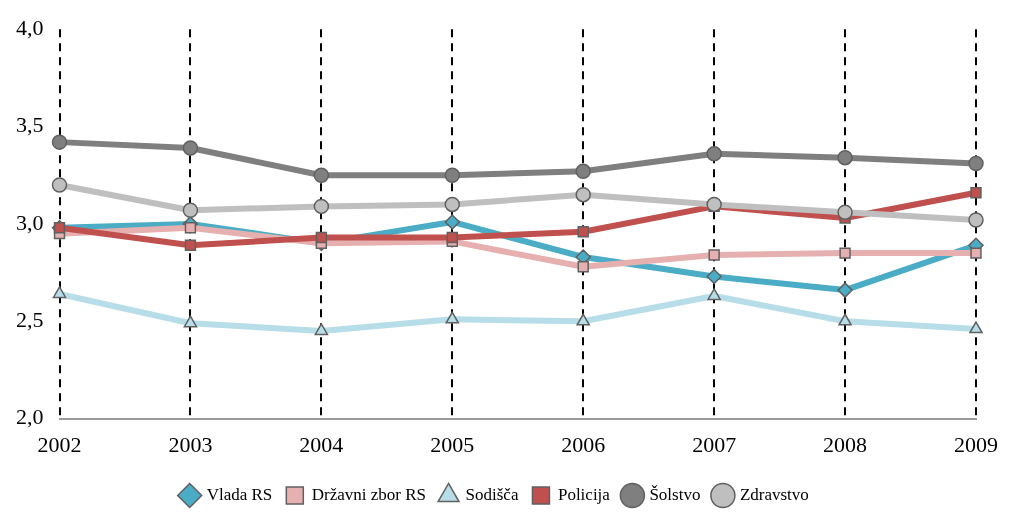 The image size is (1020, 522). I want to click on legend-label: Šolstvo, so click(675, 494).